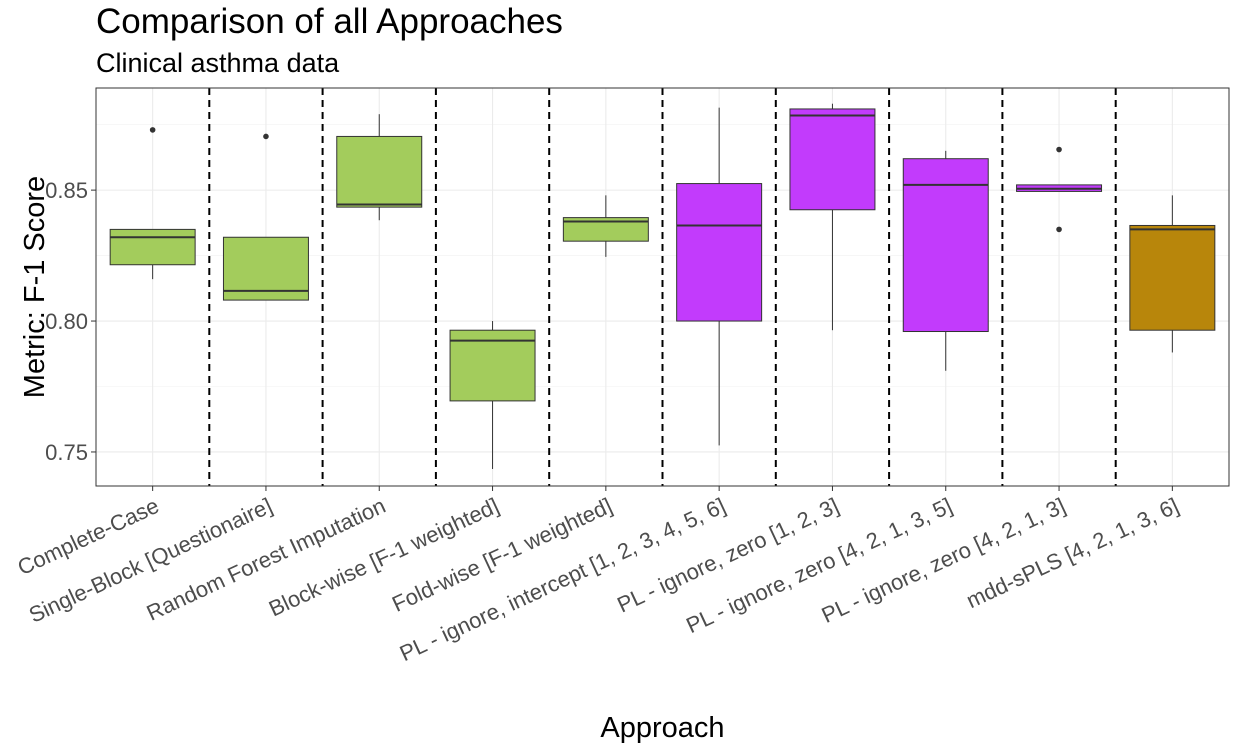  I want to click on x-tick-label: mdd-sPLS [4, 2, 1, 3, 6], so click(1072, 553).